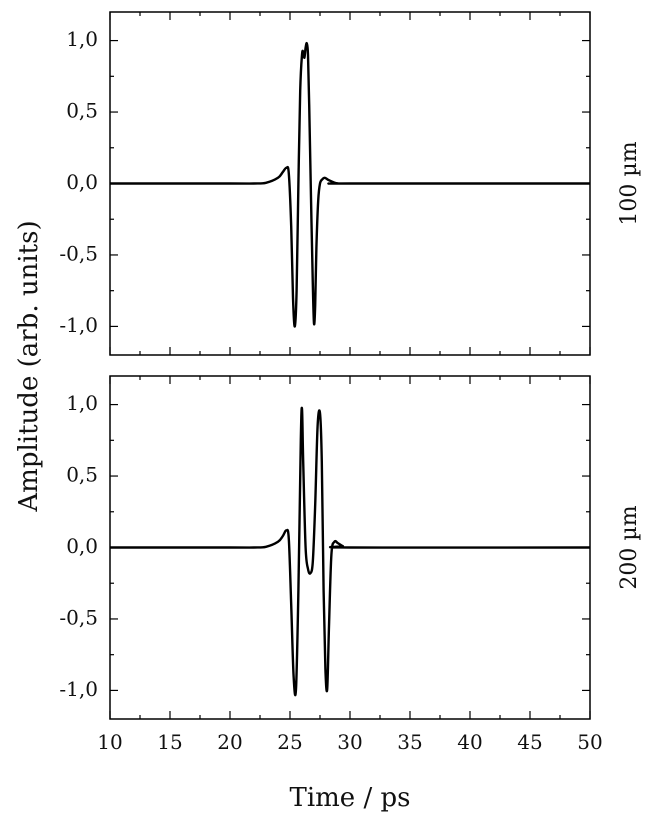 This screenshot has width=662, height=820. Describe the element at coordinates (529, 742) in the screenshot. I see `x-tick-label: 45` at that location.